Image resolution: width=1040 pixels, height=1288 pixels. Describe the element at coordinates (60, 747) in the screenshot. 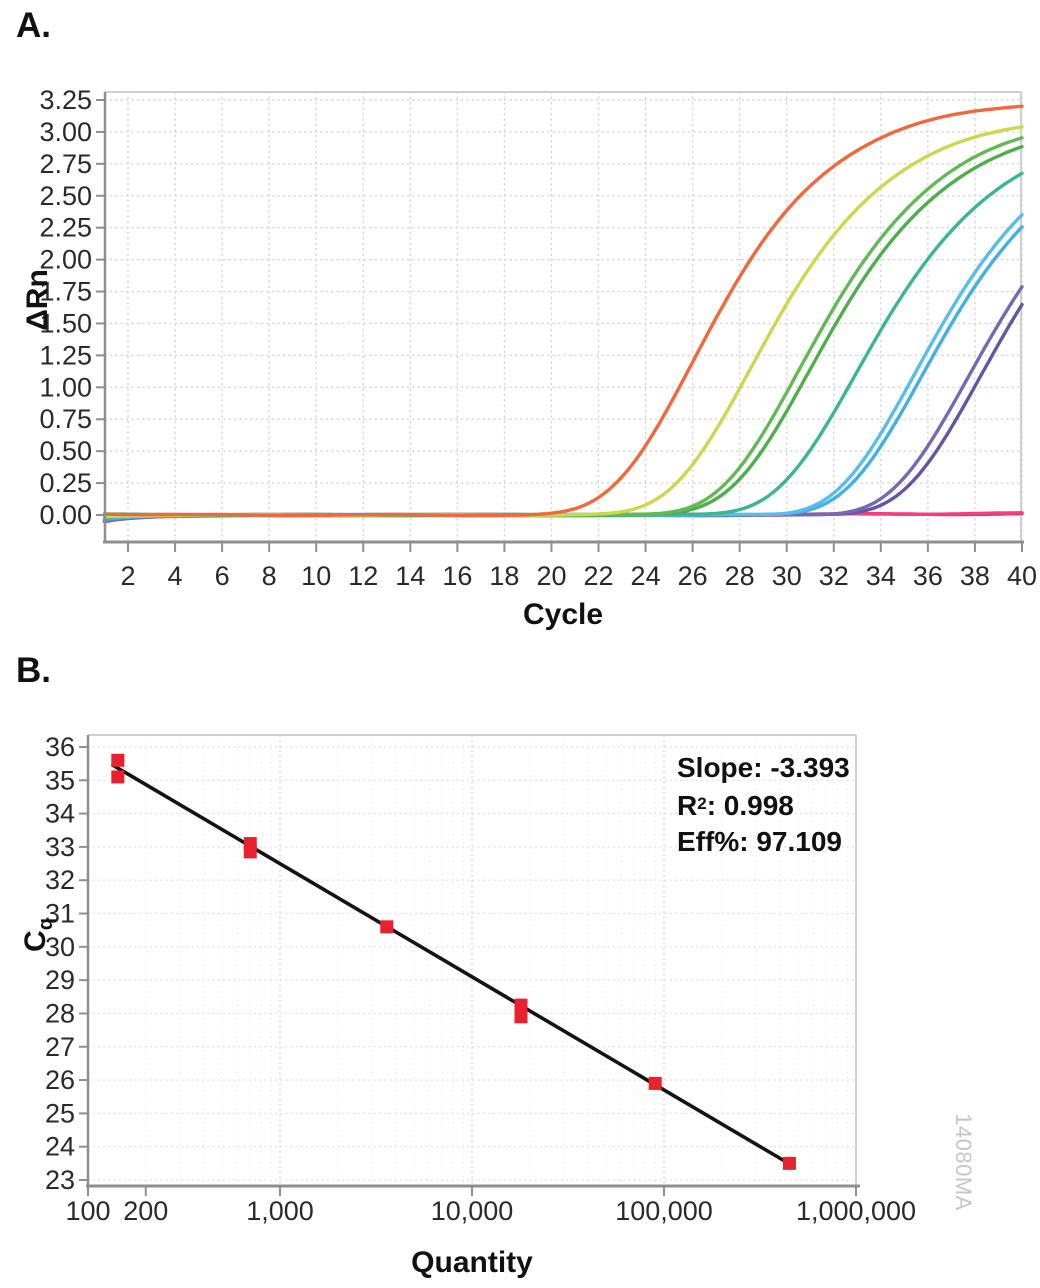

I see `panel-b-y-tick-label: 36` at that location.